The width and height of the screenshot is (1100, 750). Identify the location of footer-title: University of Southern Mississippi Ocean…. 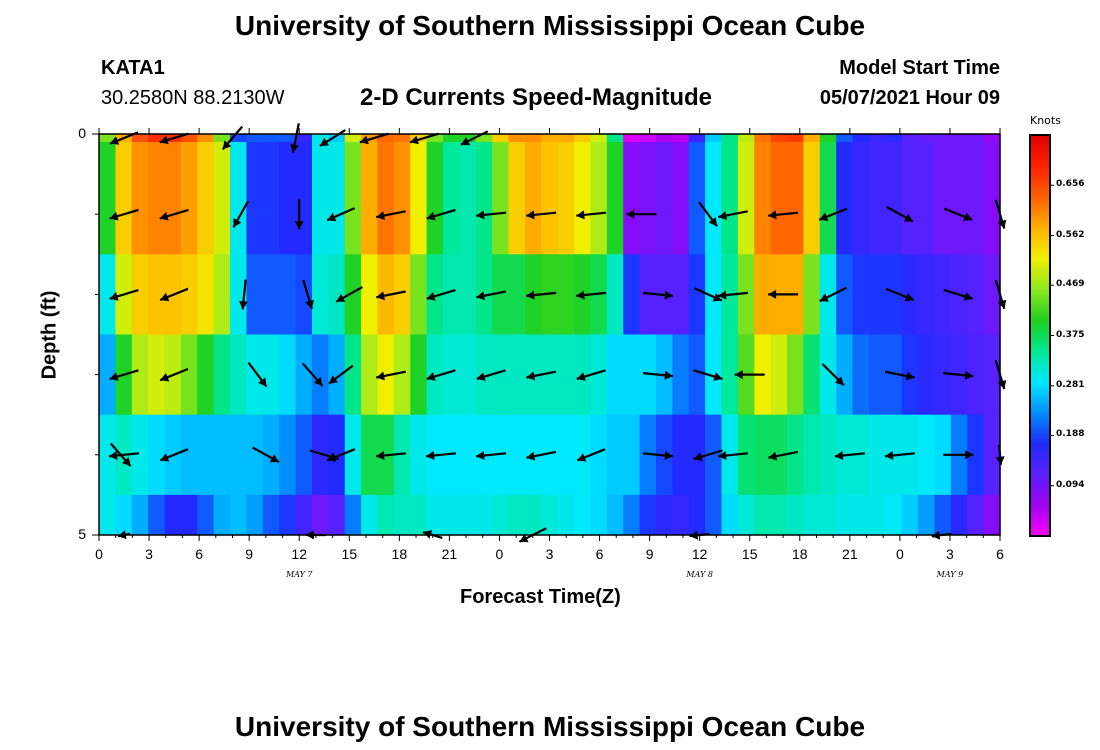
(550, 726).